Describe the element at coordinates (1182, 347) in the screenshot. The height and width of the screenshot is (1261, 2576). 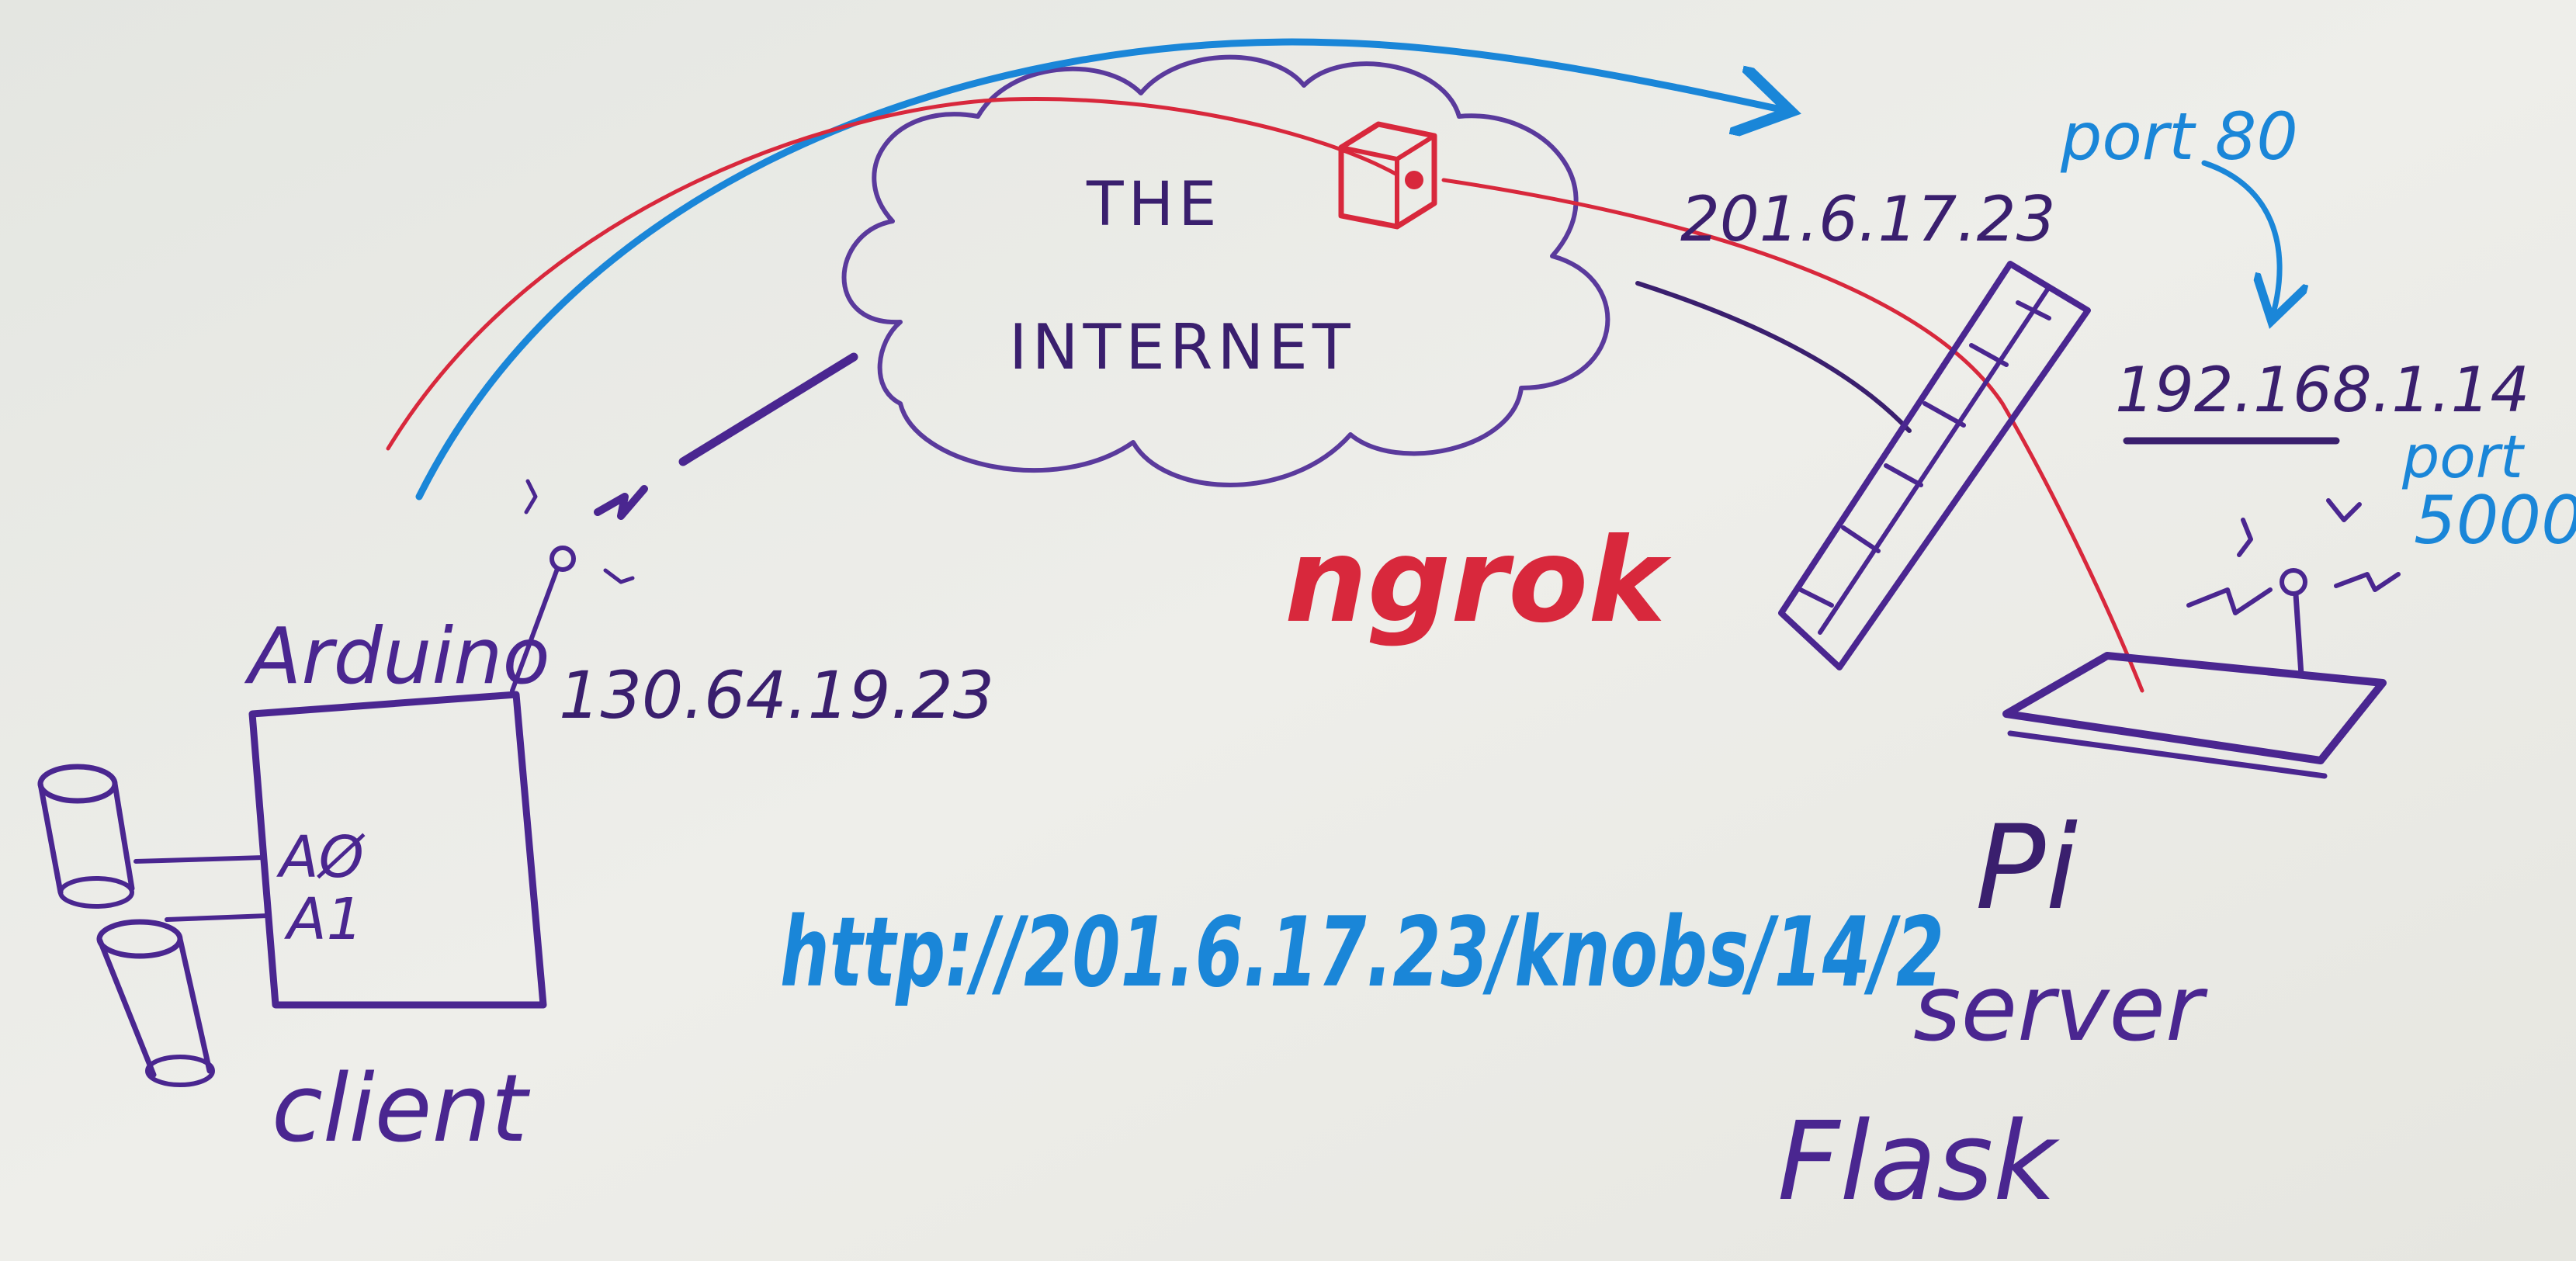
I see `internet-label-line2: INTERNET` at that location.